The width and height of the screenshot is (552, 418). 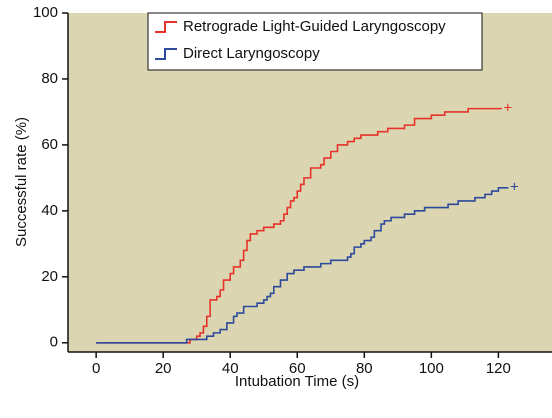 What do you see at coordinates (21, 182) in the screenshot?
I see `y-axis-label: Successful rate (%)` at bounding box center [21, 182].